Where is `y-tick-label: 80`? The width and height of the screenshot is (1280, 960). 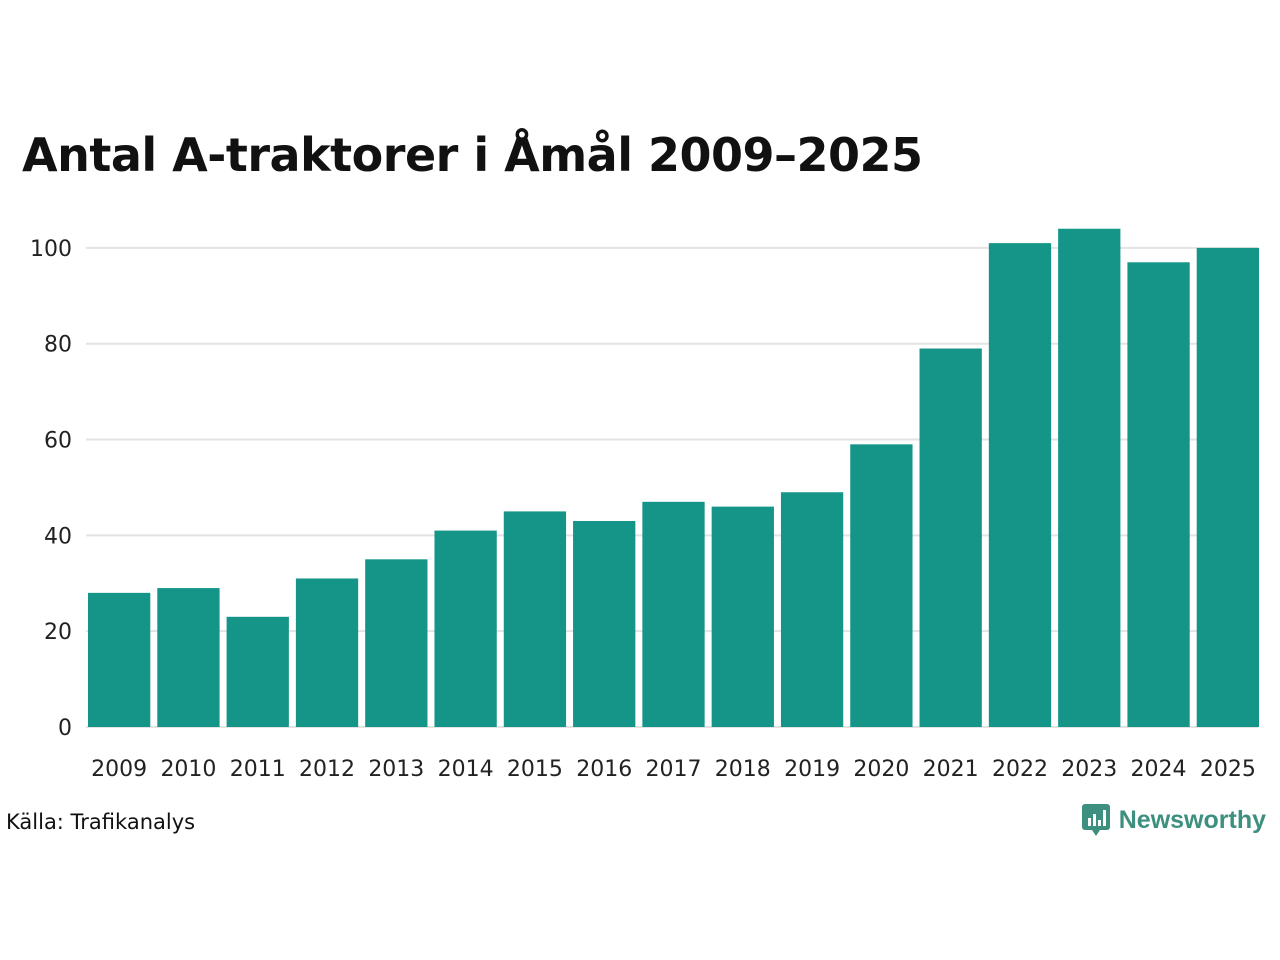
y-tick-label: 80 is located at coordinates (58, 345).